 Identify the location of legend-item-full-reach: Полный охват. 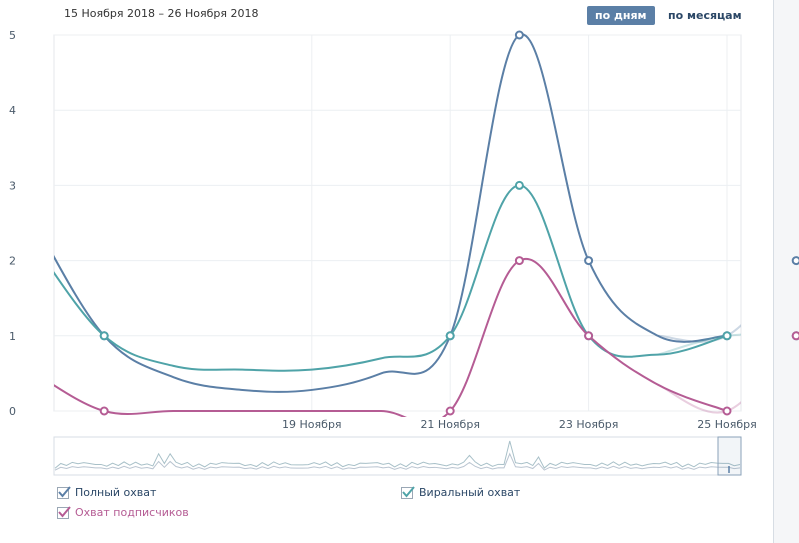
(107, 492).